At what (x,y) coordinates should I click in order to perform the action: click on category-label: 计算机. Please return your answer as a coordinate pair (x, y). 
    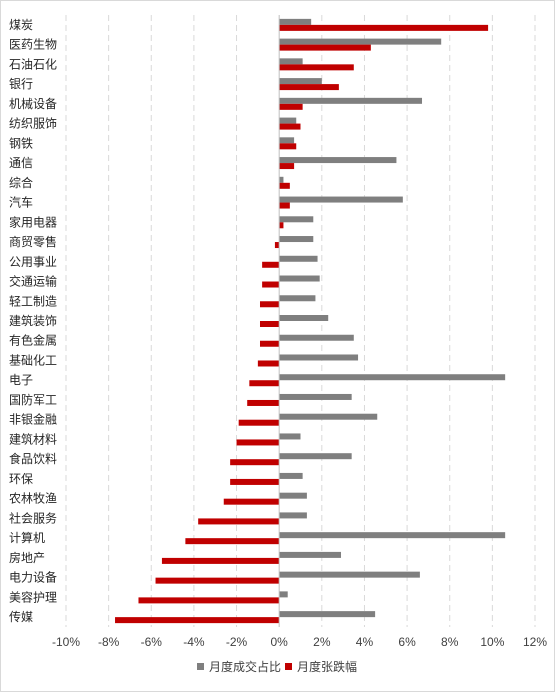
    Looking at the image, I should click on (27, 537).